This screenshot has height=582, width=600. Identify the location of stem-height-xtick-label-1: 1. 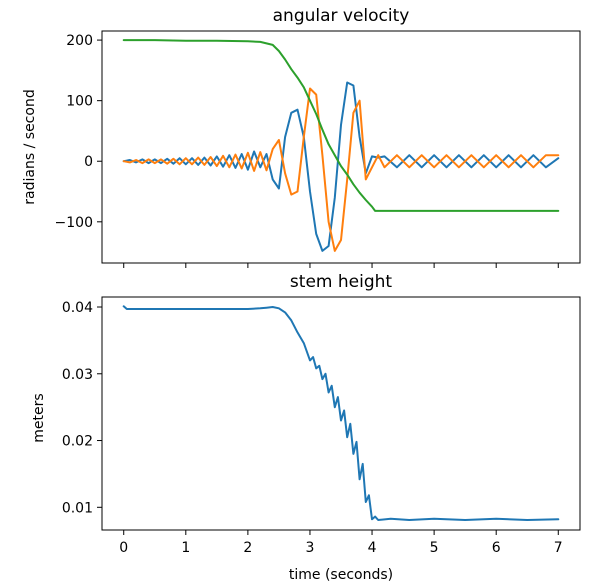
(185, 548).